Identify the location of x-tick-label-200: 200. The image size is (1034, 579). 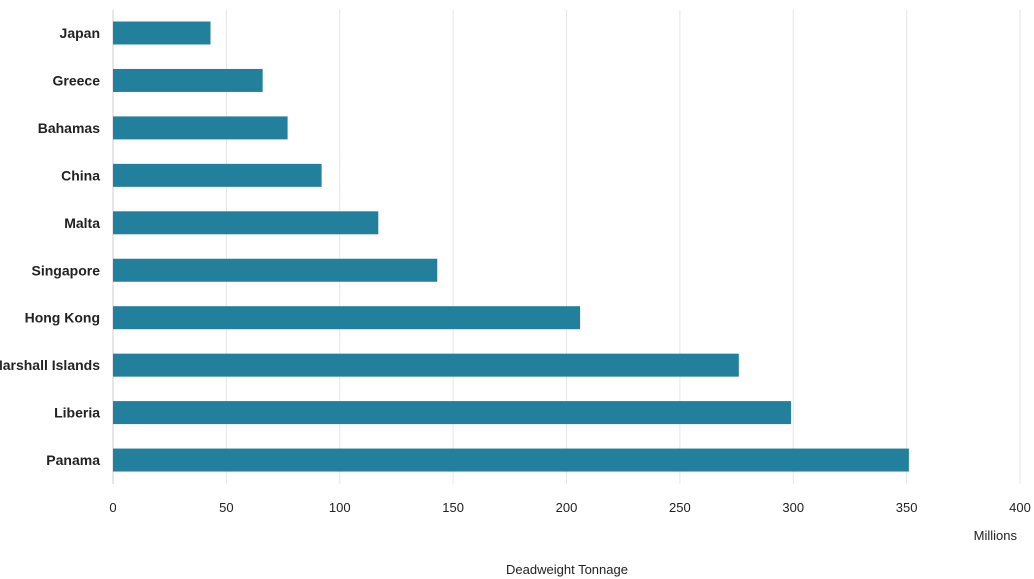
(567, 507).